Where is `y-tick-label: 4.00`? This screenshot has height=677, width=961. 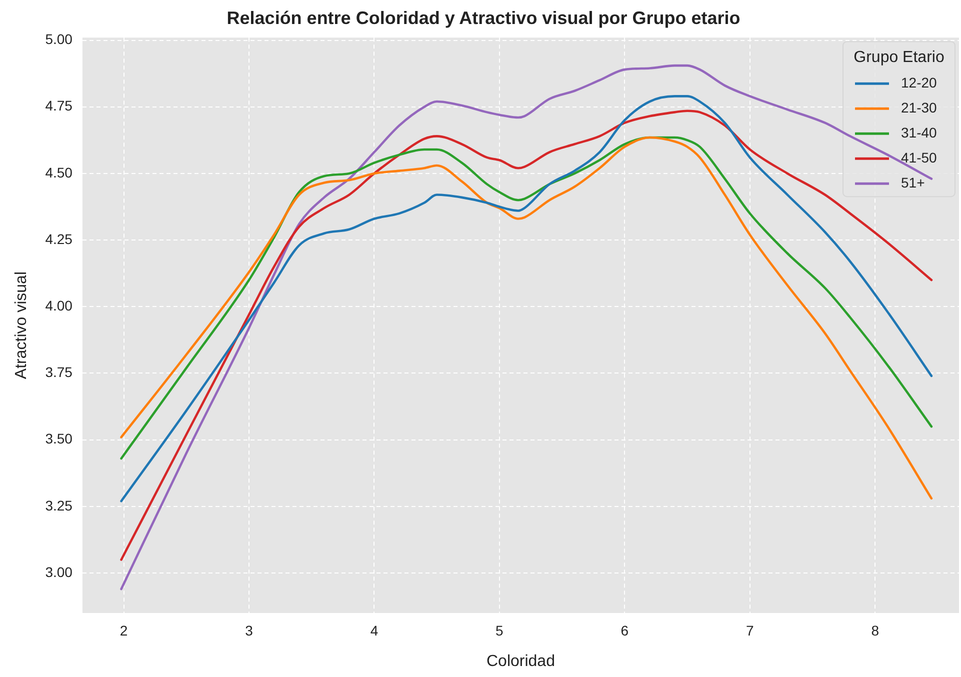 y-tick-label: 4.00 is located at coordinates (59, 306).